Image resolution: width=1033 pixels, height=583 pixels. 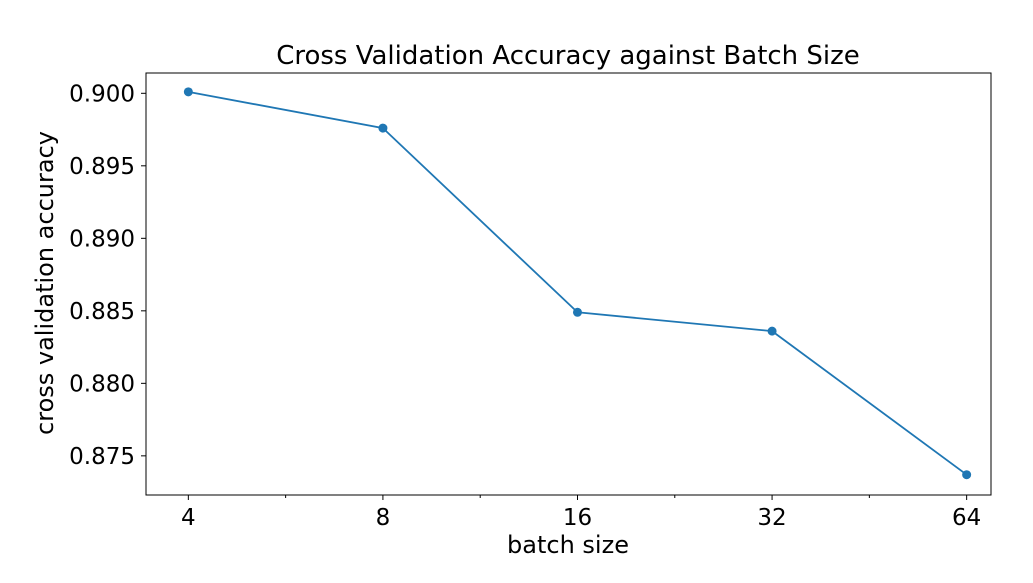 What do you see at coordinates (568, 545) in the screenshot?
I see `x-axis-label: batch size` at bounding box center [568, 545].